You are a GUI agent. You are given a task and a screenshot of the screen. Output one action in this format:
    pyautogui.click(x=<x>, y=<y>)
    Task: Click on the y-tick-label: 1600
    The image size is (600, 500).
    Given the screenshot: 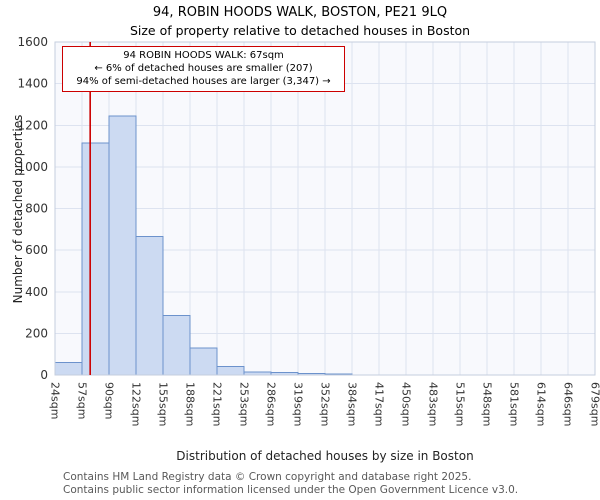 What is the action you would take?
    pyautogui.click(x=32, y=42)
    